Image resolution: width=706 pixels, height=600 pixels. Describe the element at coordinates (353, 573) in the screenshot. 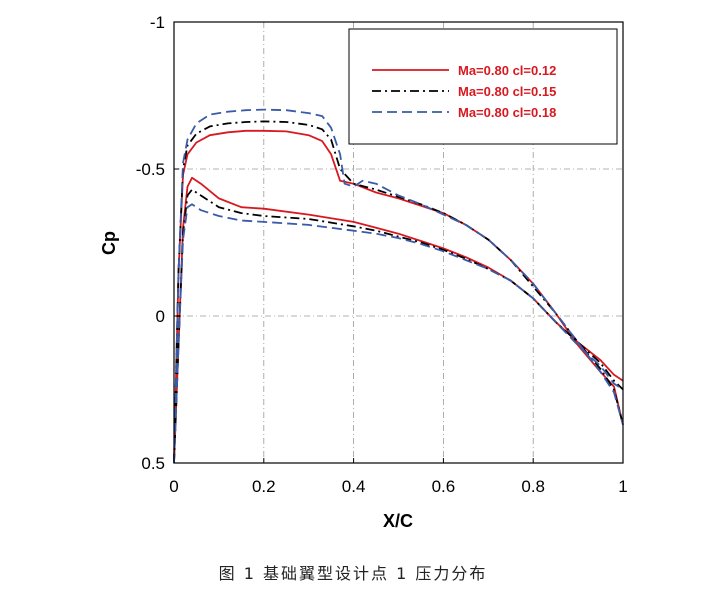

I see `figure-caption: 图 1 基础翼型设计点 1 压力分布` at that location.